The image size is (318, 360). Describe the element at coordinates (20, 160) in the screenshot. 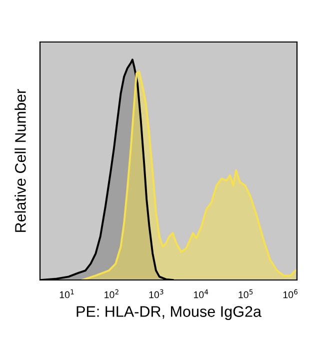

I see `y-axis-title: Relative Cell Number` at that location.